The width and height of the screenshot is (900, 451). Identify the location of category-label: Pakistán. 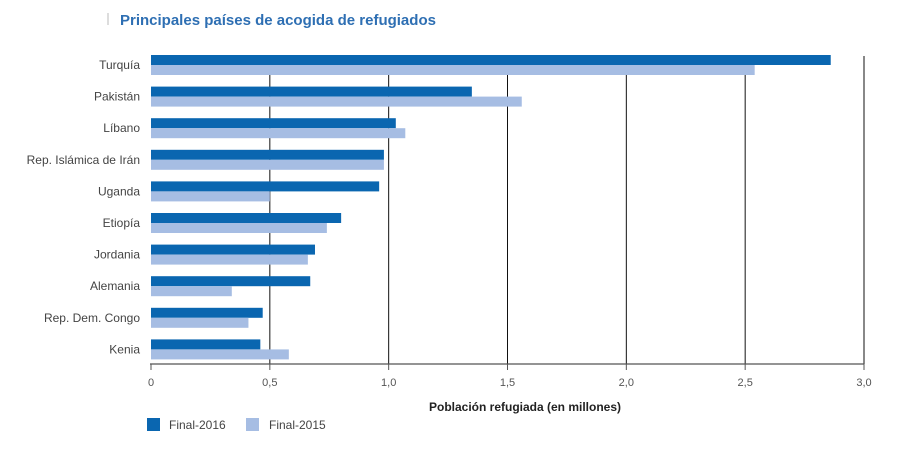
(117, 97).